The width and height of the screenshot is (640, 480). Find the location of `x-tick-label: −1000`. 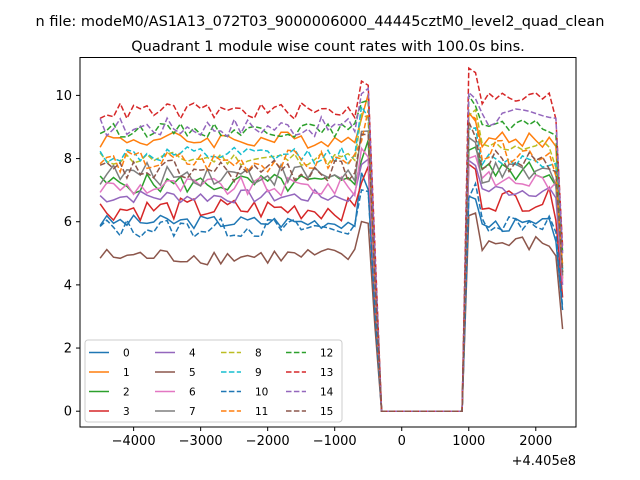

x-tick-label: −1000 is located at coordinates (335, 441).